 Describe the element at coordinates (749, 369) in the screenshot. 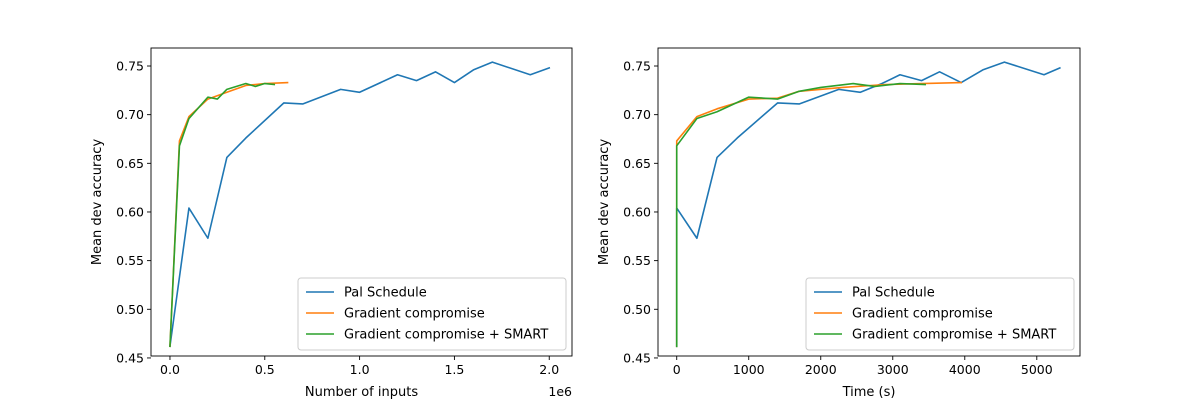

I see `x-tick-label: 1000` at that location.